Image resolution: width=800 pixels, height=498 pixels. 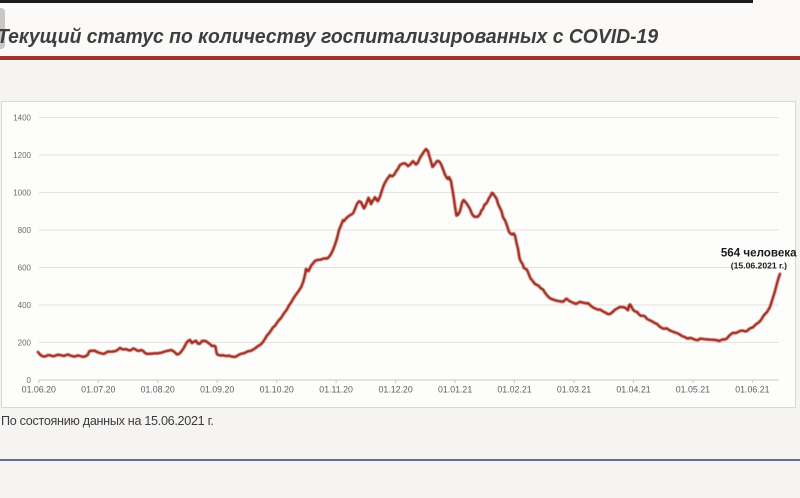 I want to click on svg-text: 564 человека, so click(x=759, y=253).